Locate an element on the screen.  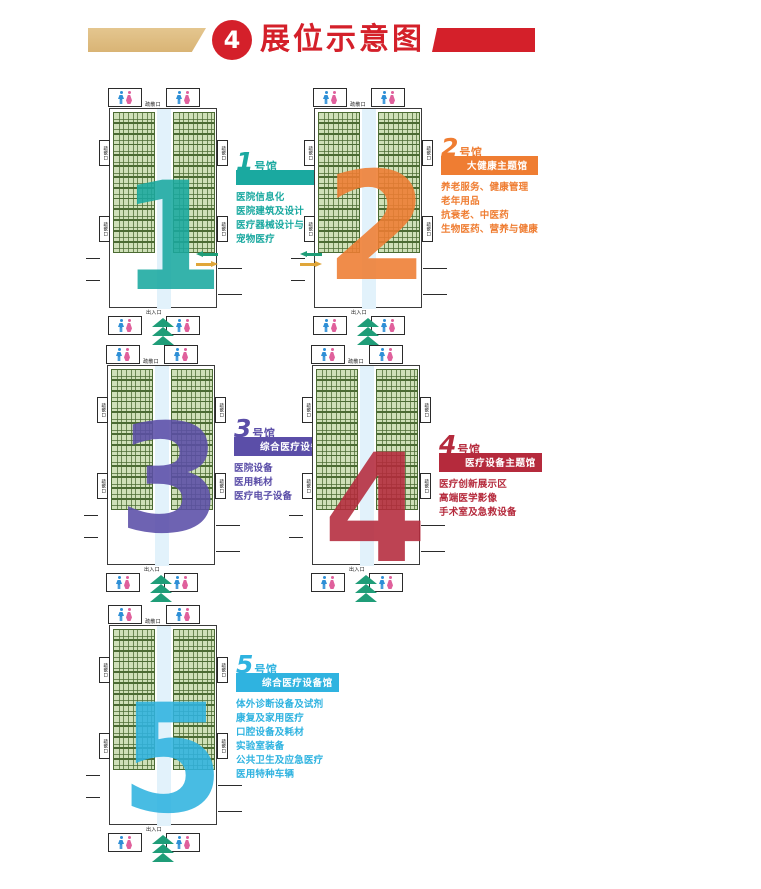
restroom-bottom-right is located at coordinates (388, 325).